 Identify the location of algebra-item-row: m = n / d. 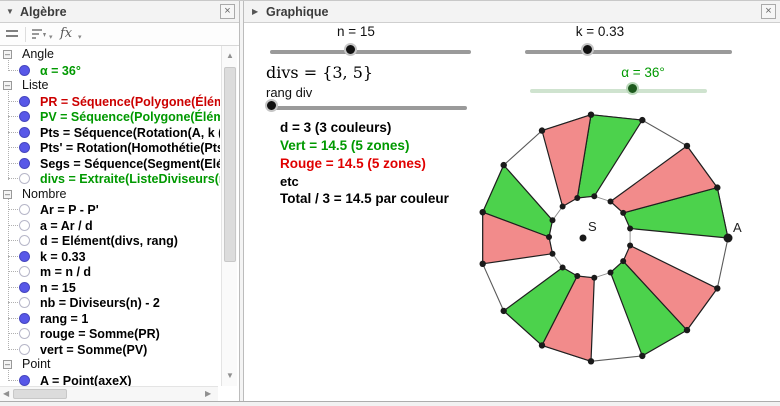
(110, 272).